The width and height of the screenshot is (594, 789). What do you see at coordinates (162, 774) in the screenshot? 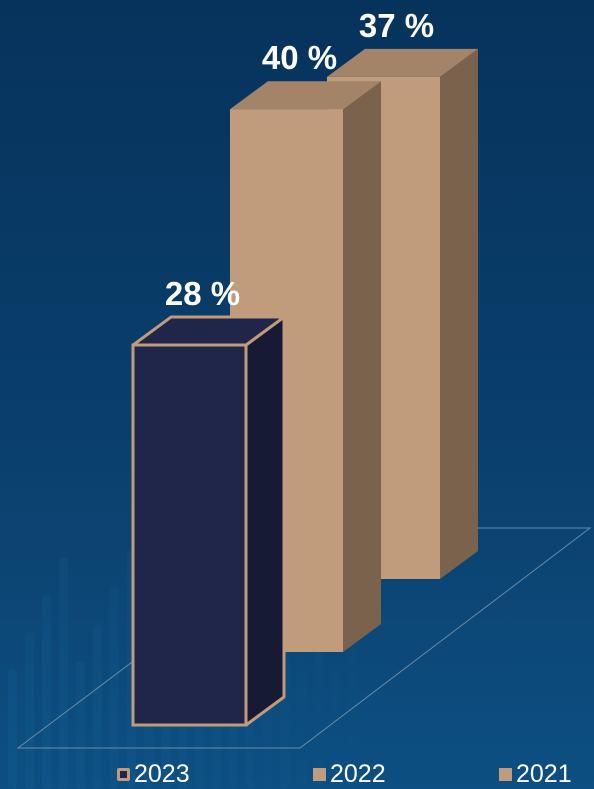
I see `legend-label-2023: 2023` at bounding box center [162, 774].